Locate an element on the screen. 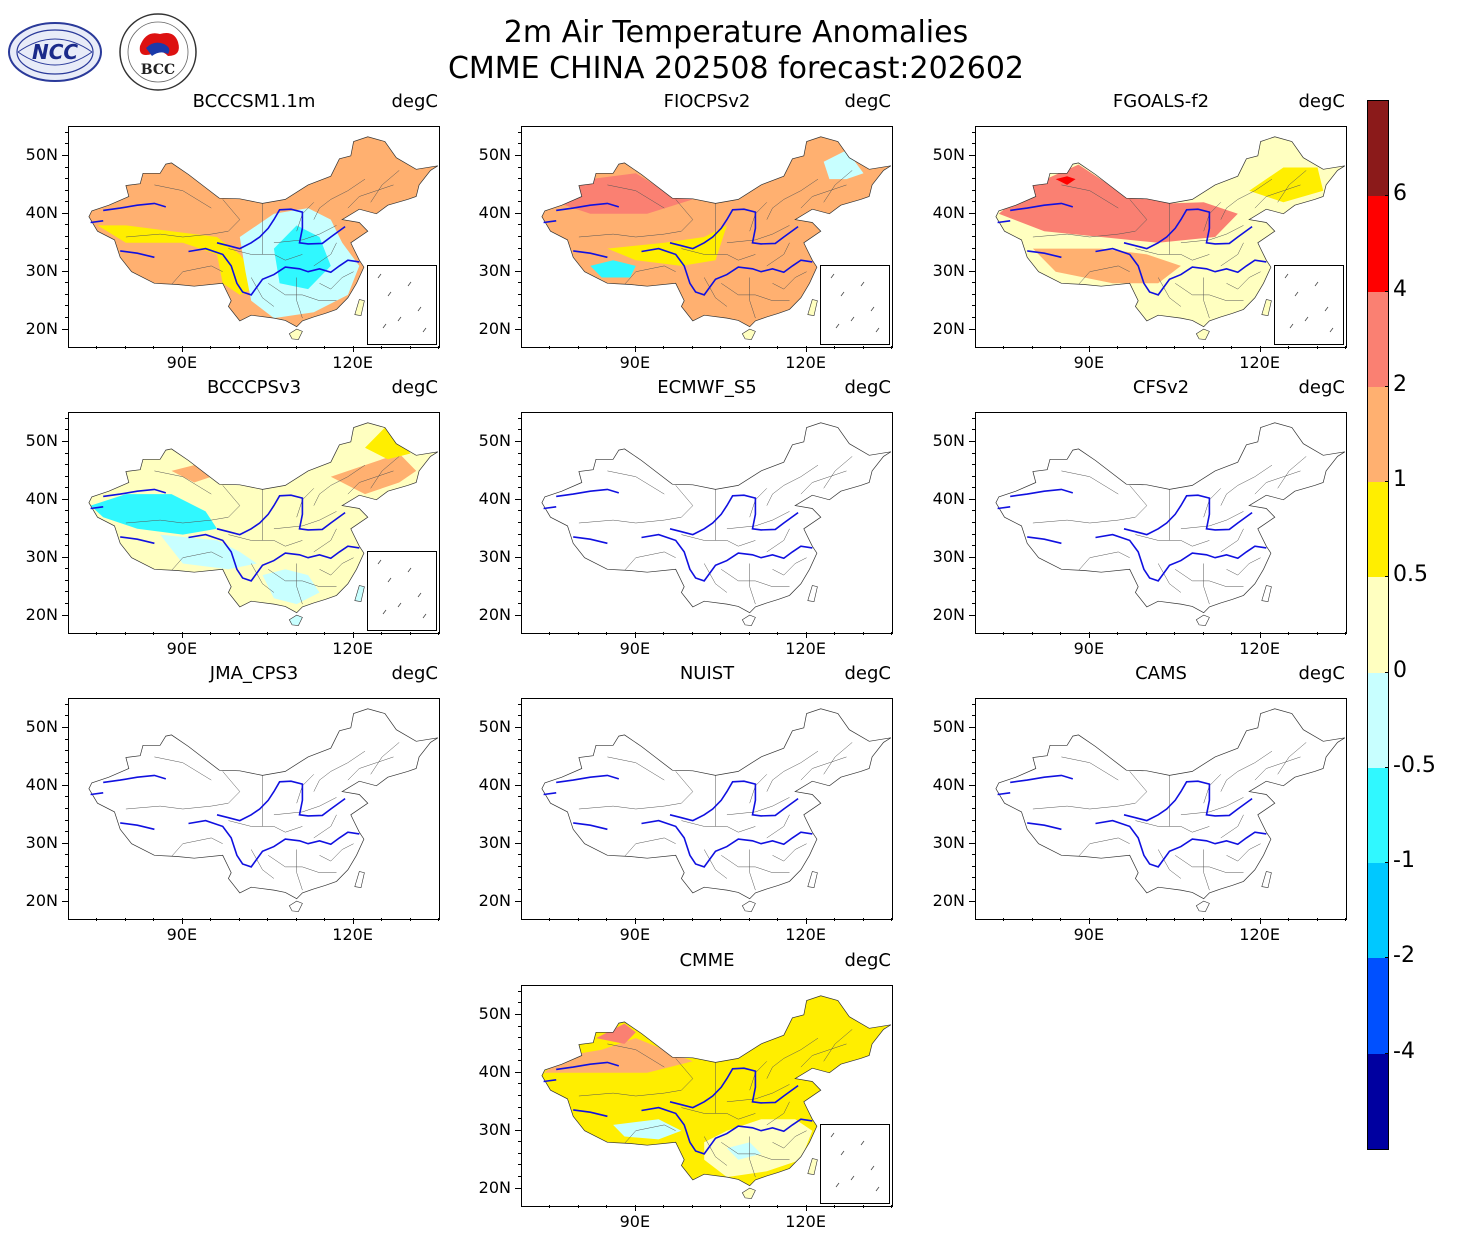 Image resolution: width=1472 pixels, height=1248 pixels. chart-title: 2m Air Temperature Anomalies is located at coordinates (736, 32).